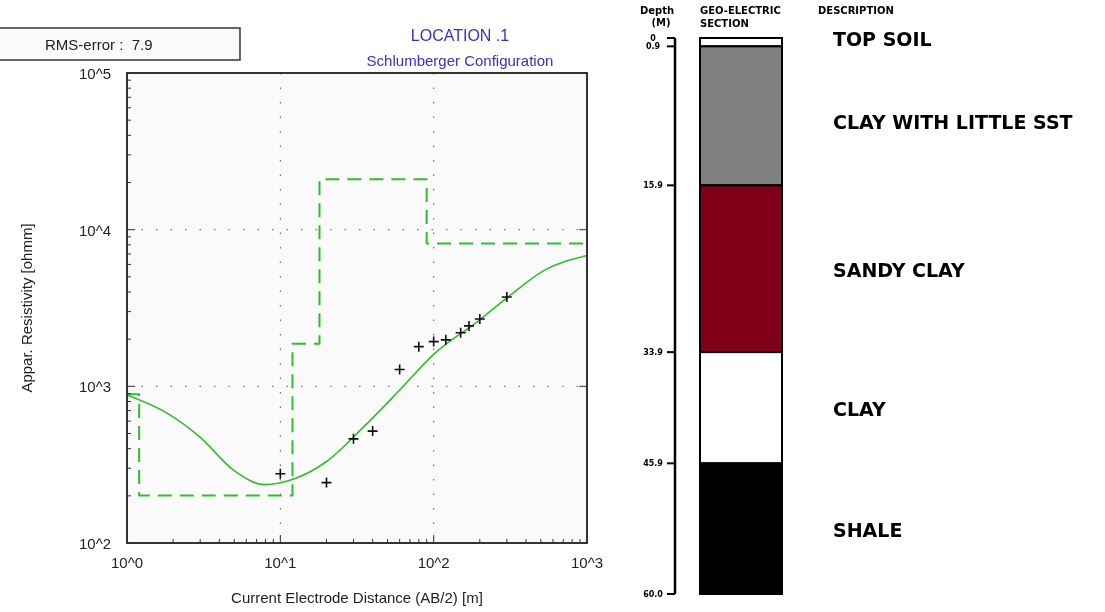 The height and width of the screenshot is (612, 1105). Describe the element at coordinates (26, 308) in the screenshot. I see `y-axis-title: Appar. Resistivity [ohmm]` at that location.